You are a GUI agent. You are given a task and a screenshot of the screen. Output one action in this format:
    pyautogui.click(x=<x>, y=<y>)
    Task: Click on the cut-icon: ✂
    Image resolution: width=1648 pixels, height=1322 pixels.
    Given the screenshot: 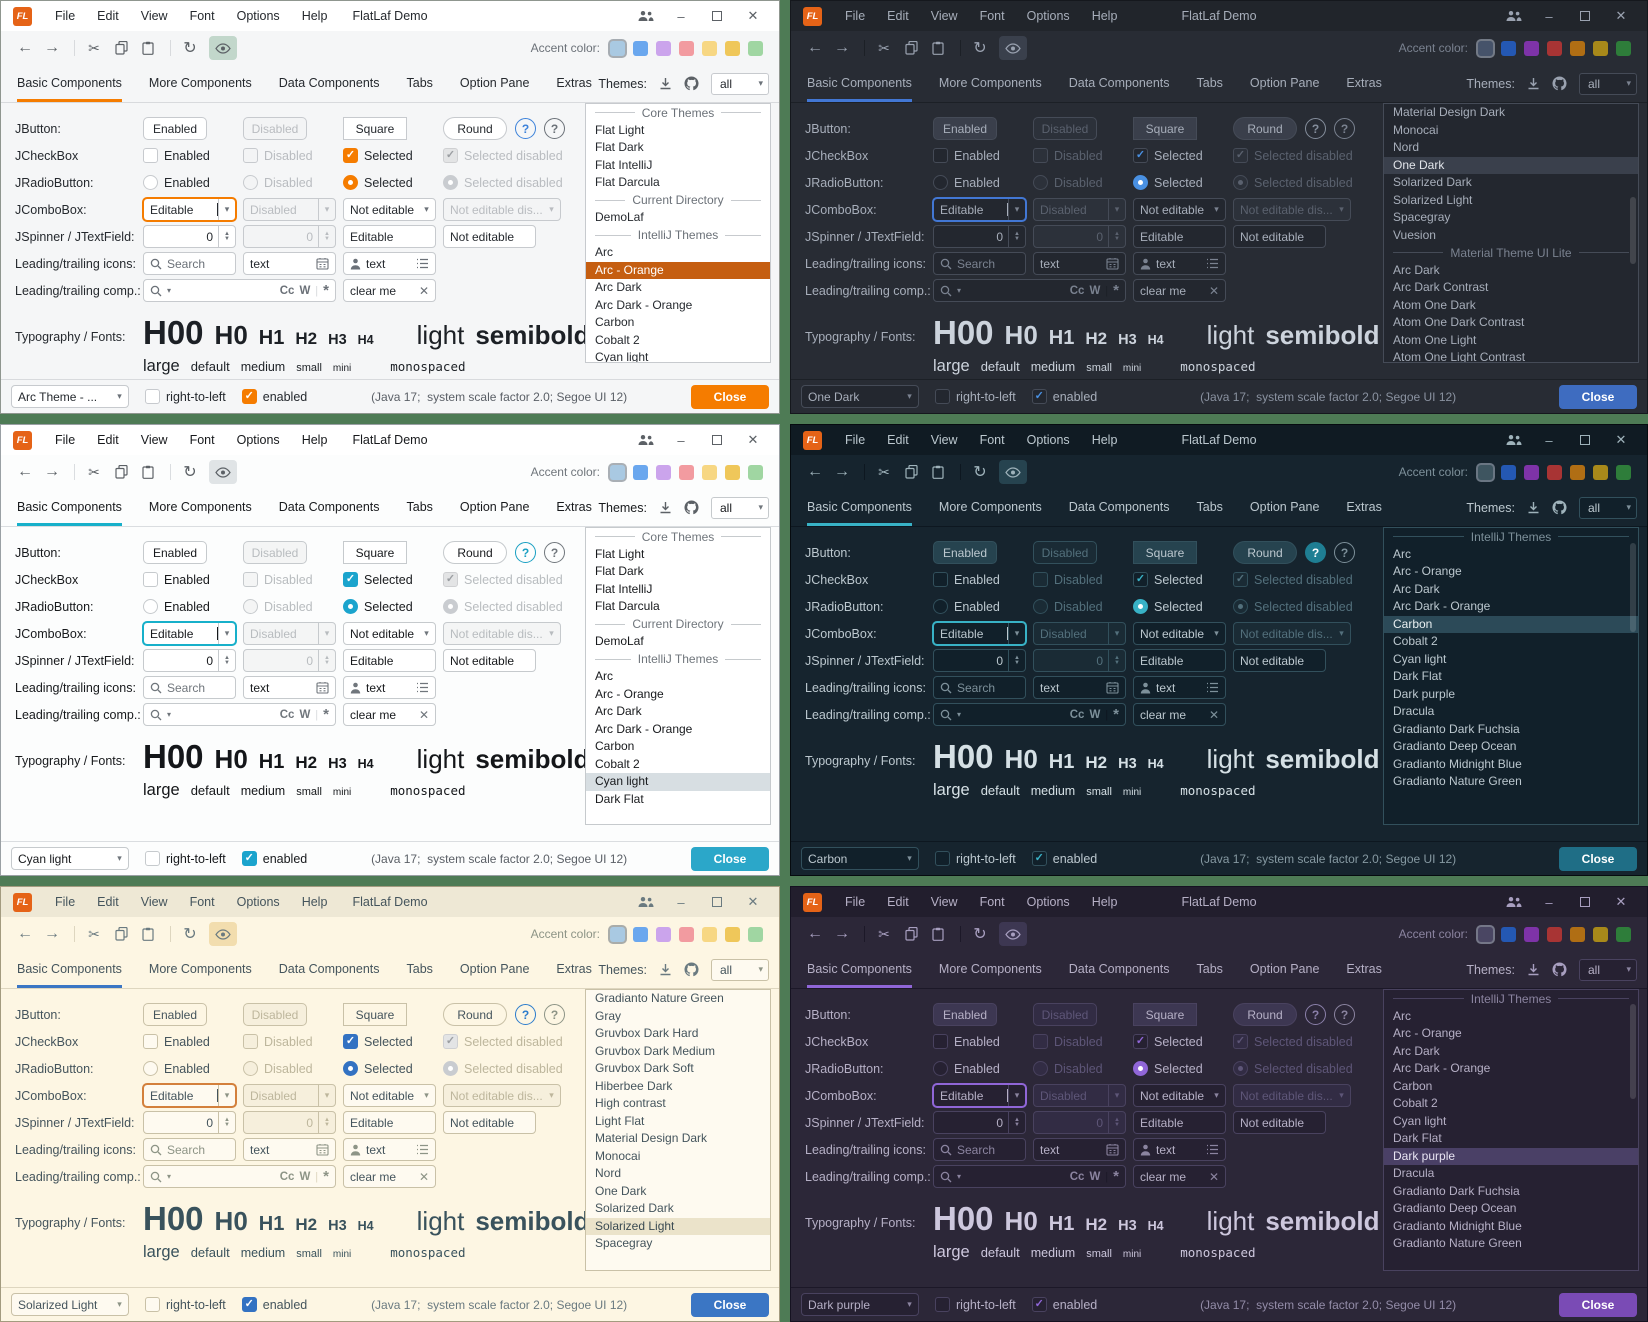 What is the action you would take?
    pyautogui.click(x=884, y=471)
    